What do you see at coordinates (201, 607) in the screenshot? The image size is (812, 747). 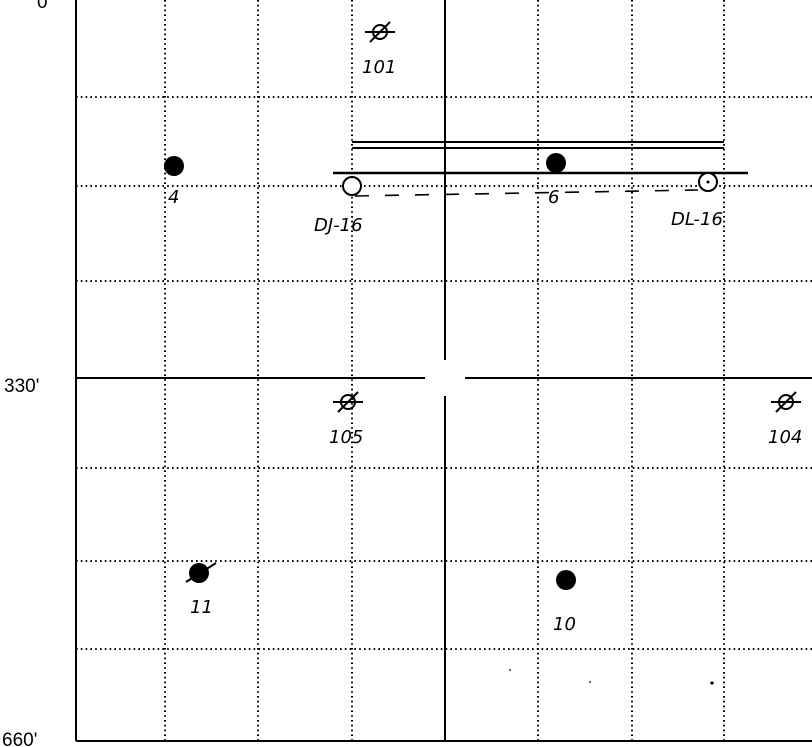 I see `well-label-11: 11` at bounding box center [201, 607].